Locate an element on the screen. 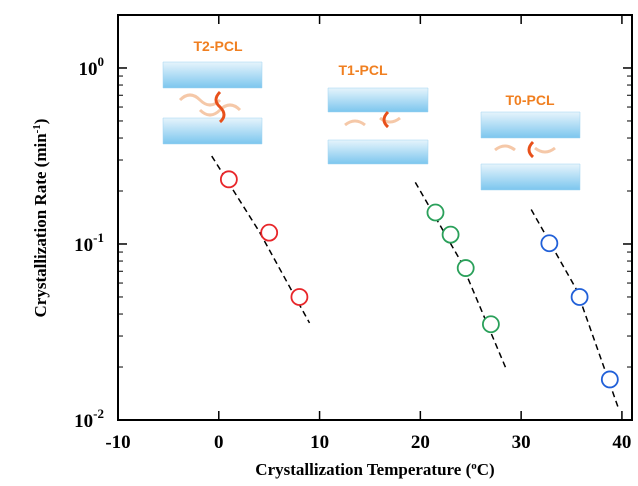  y-label-sup: -1 is located at coordinates (37, 128).